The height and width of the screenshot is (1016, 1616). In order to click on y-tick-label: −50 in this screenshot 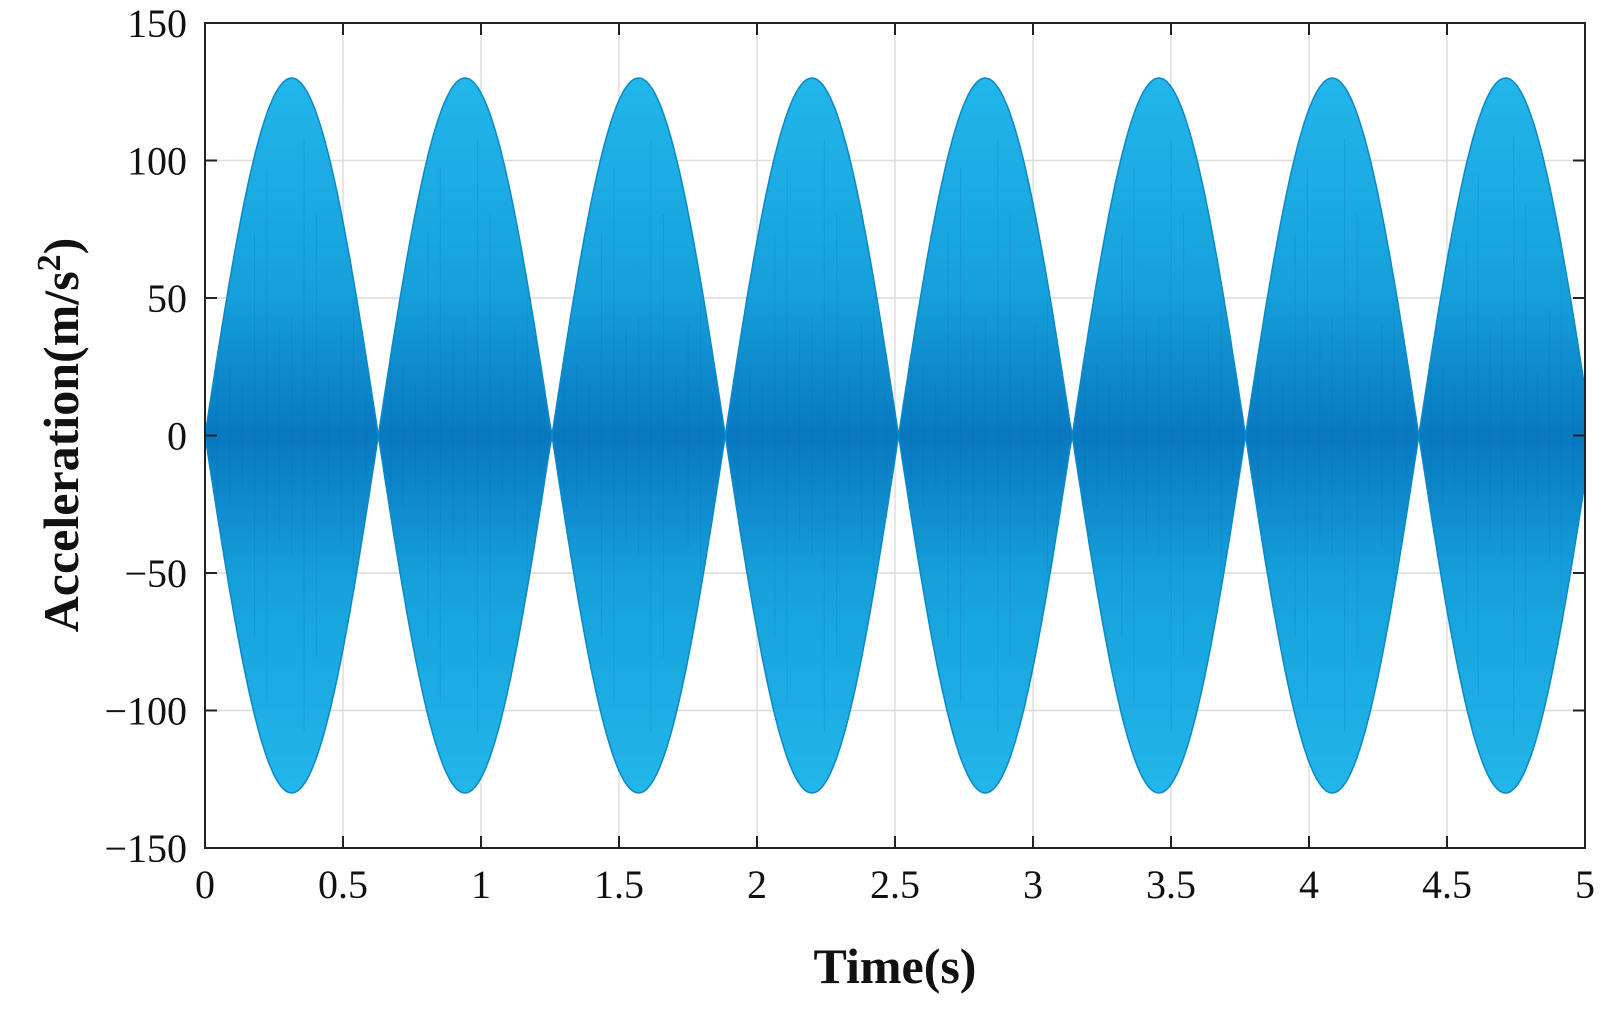, I will do `click(155, 573)`.